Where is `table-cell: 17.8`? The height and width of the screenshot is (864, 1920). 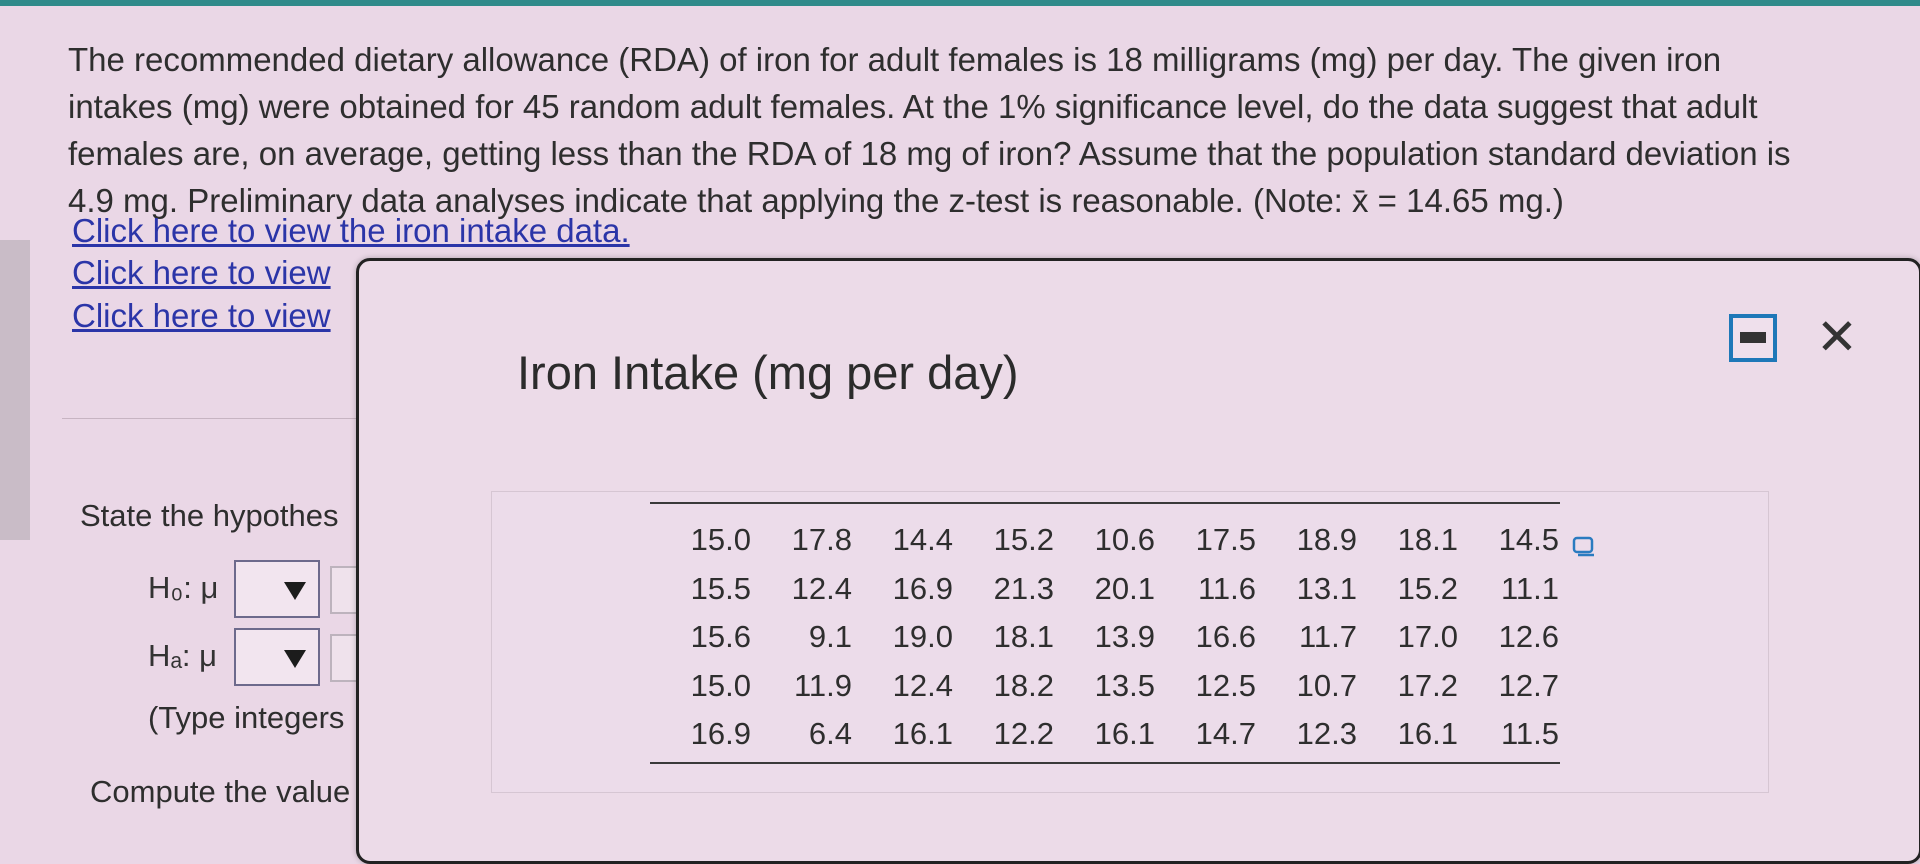 table-cell: 17.8 is located at coordinates (821, 540).